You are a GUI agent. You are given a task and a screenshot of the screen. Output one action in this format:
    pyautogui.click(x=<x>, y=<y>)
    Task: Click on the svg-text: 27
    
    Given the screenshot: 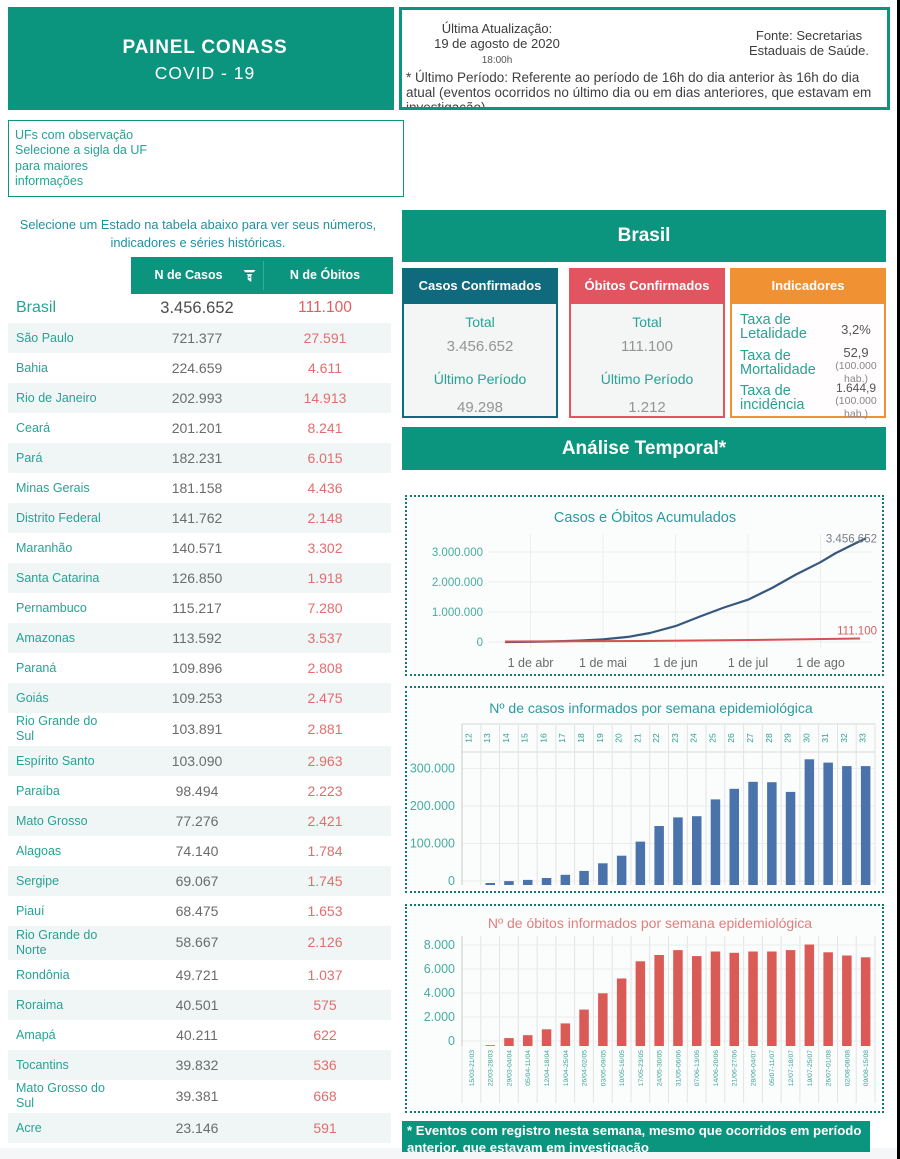 What is the action you would take?
    pyautogui.click(x=750, y=738)
    